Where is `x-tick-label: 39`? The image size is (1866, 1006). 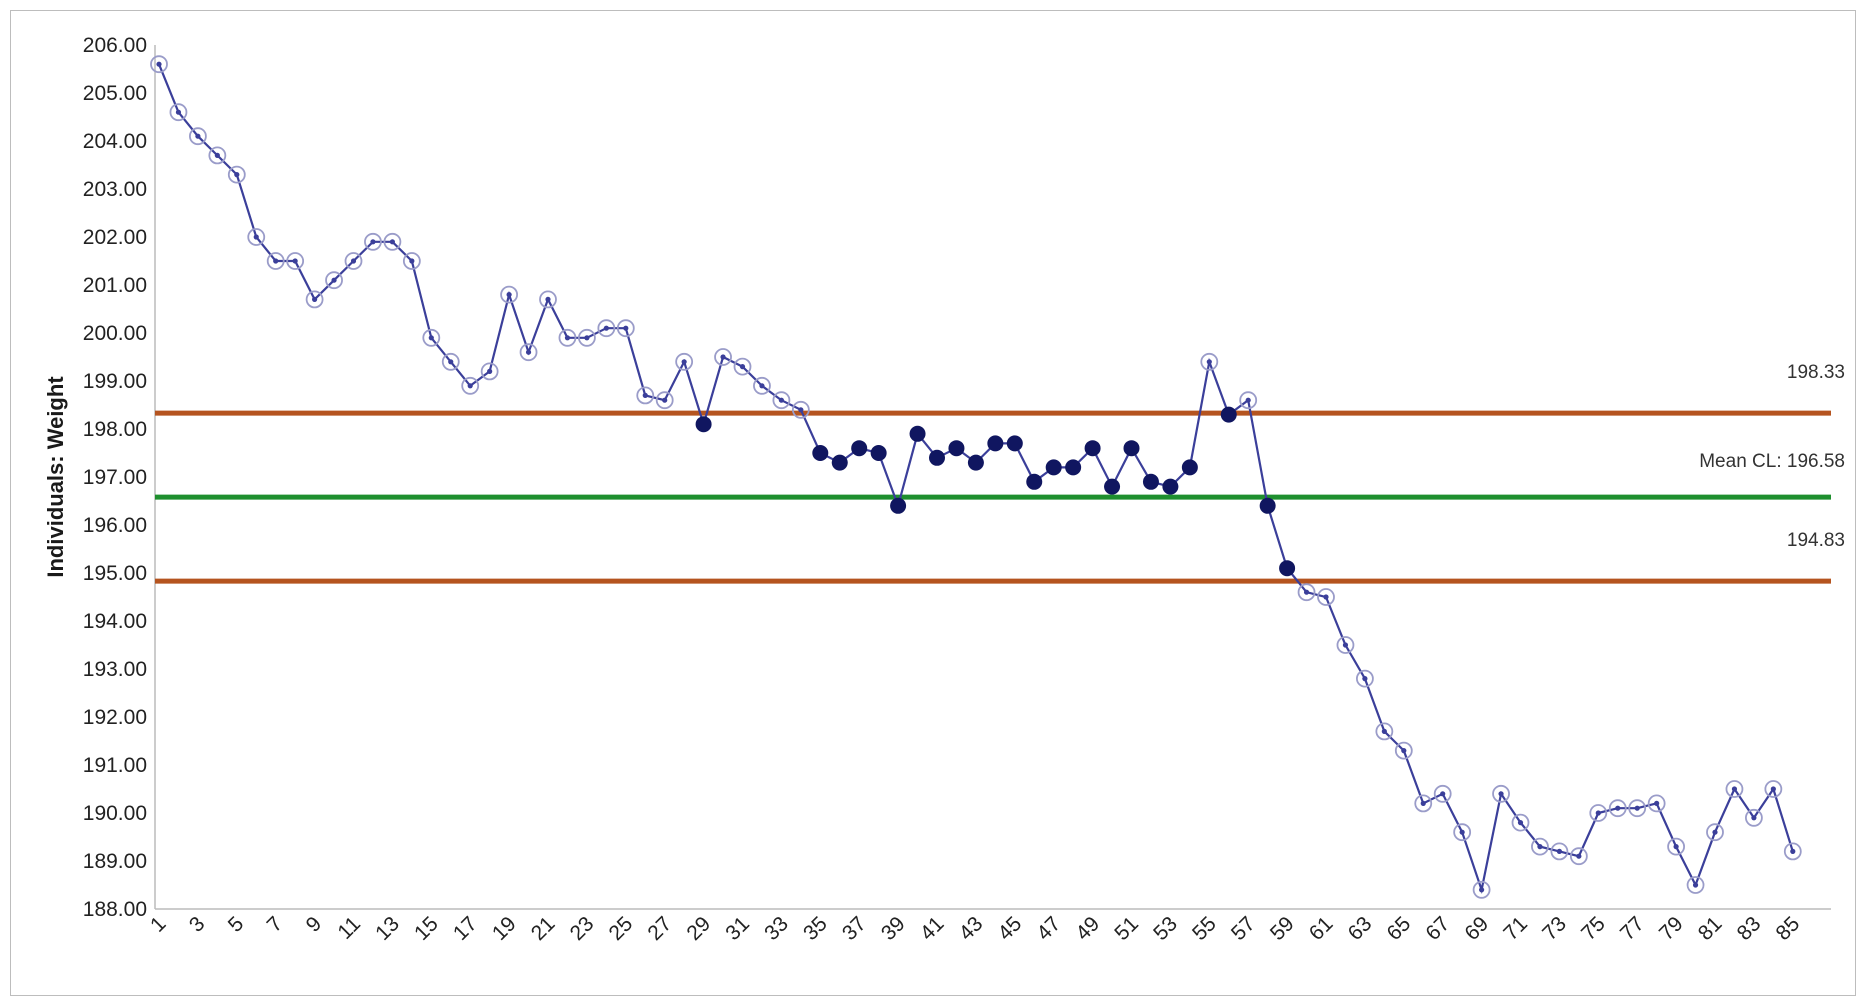 x-tick-label: 39 is located at coordinates (893, 928).